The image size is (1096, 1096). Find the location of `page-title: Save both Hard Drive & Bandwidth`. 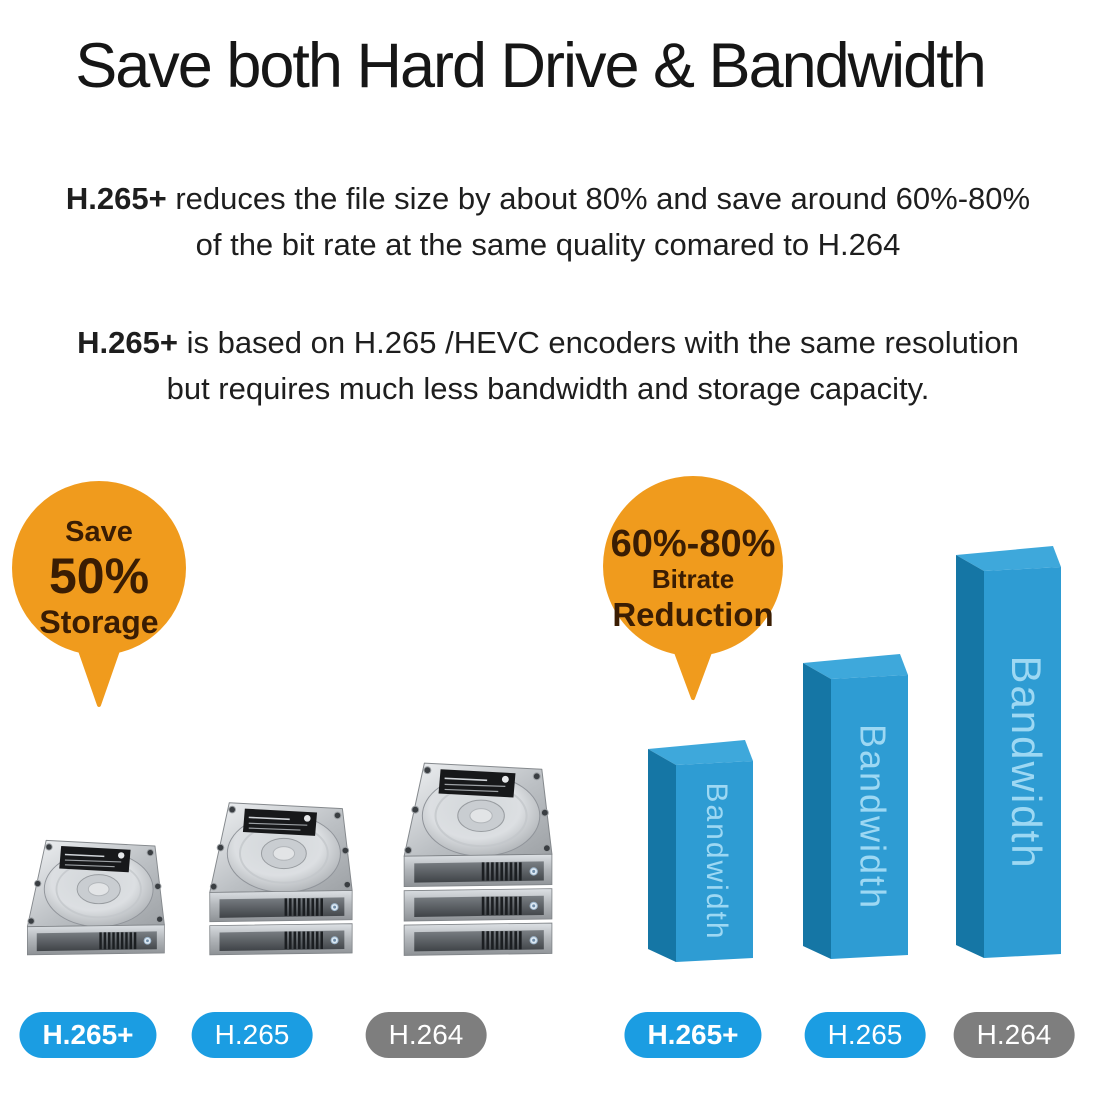

page-title: Save both Hard Drive & Bandwidth is located at coordinates (531, 66).